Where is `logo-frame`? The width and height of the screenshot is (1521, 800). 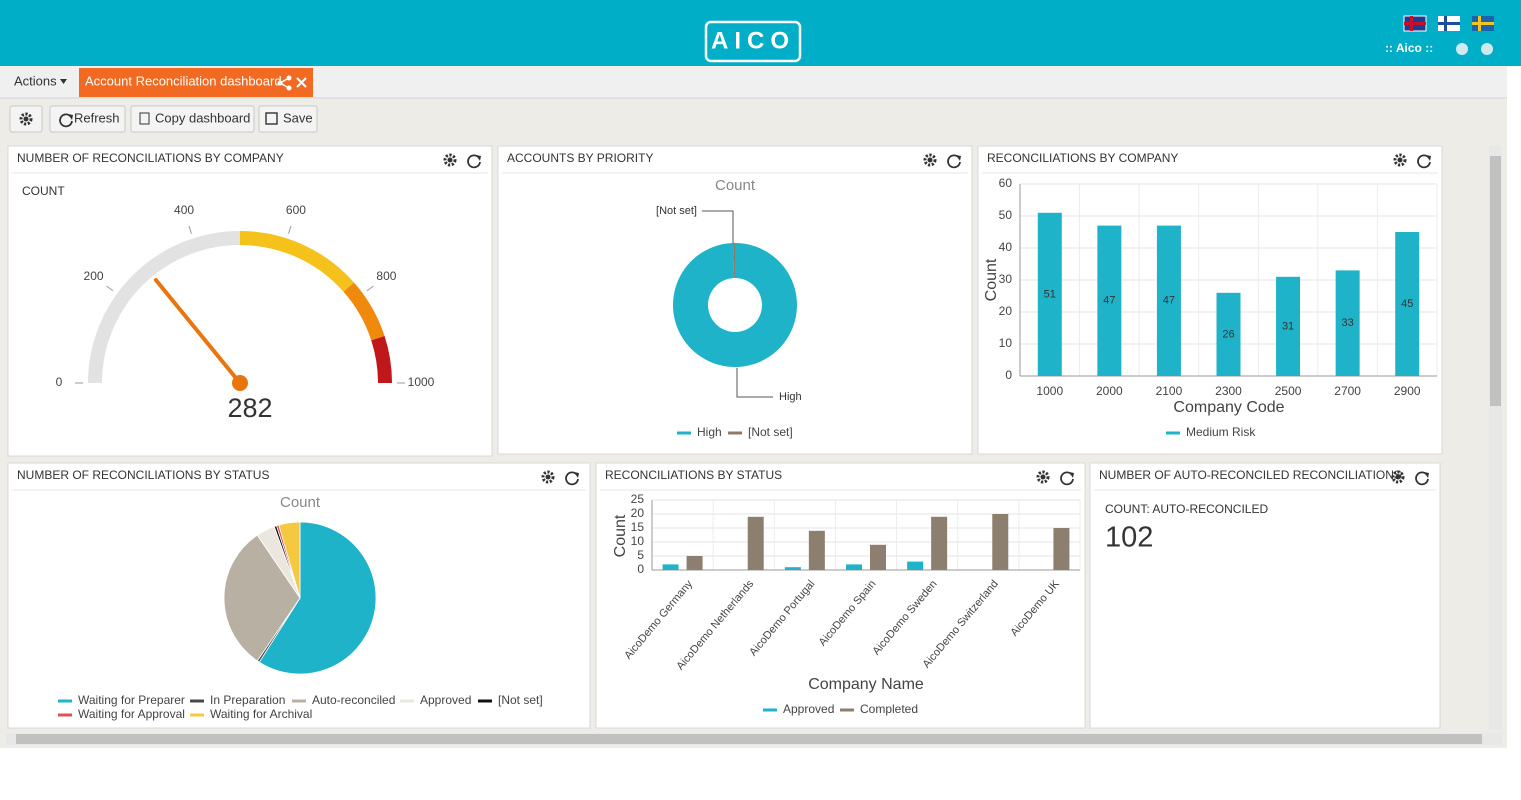 logo-frame is located at coordinates (753, 41).